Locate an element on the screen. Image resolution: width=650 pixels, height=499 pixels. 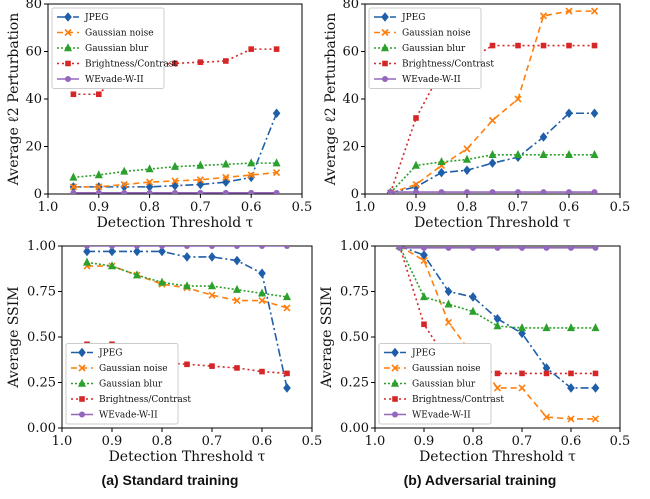
x-tick-label: 1.0 is located at coordinates (365, 207).